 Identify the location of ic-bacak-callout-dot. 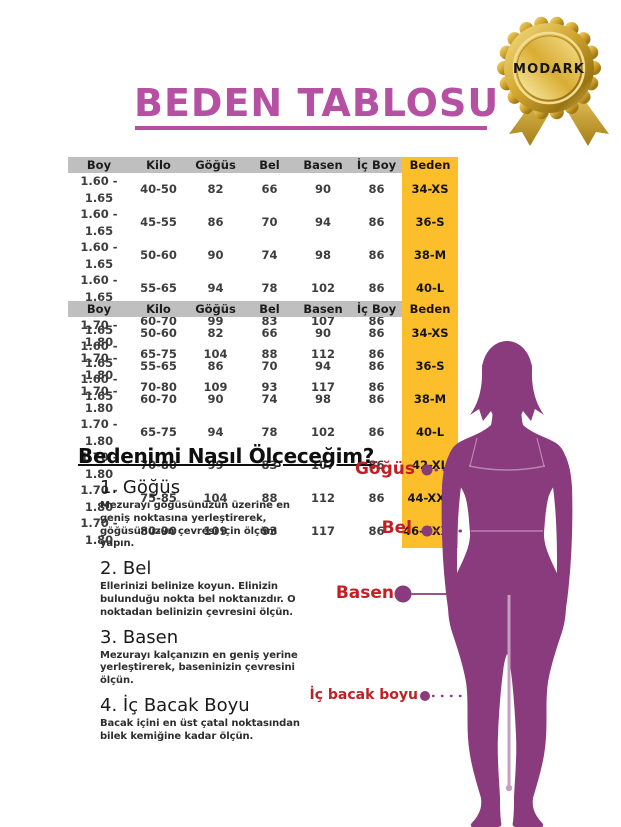
(425, 696).